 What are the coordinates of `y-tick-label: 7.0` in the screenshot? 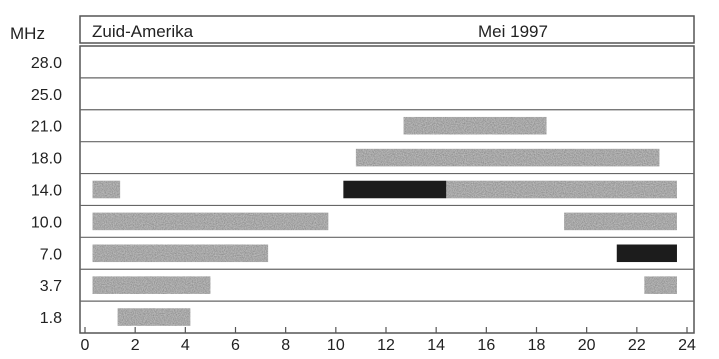 It's located at (51, 254).